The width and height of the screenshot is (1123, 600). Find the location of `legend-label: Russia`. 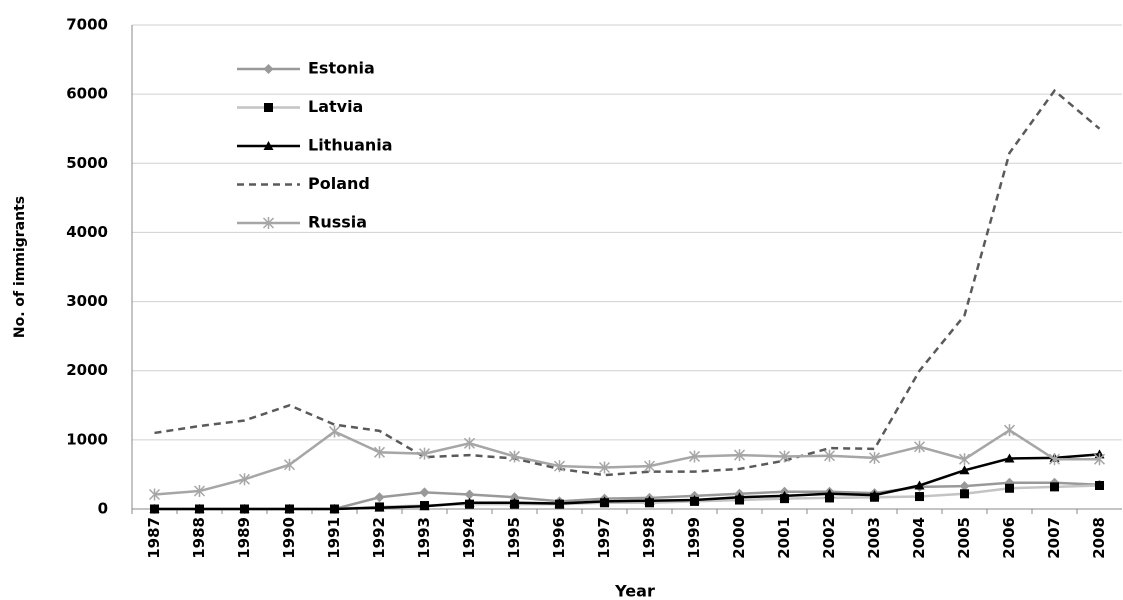

legend-label: Russia is located at coordinates (337, 222).